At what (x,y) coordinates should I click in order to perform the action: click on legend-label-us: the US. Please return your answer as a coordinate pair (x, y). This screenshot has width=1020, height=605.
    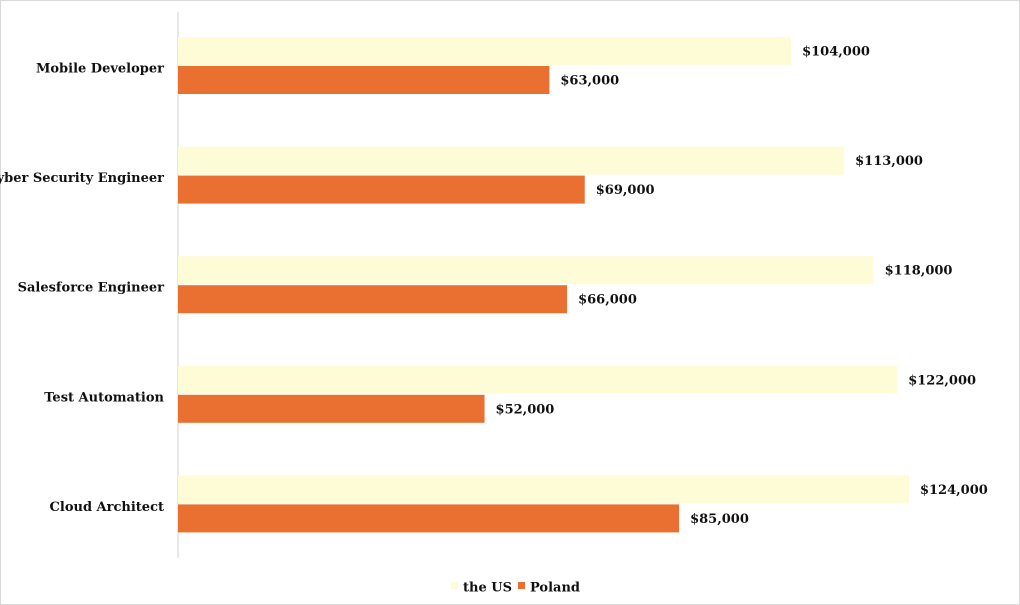
    Looking at the image, I should click on (487, 588).